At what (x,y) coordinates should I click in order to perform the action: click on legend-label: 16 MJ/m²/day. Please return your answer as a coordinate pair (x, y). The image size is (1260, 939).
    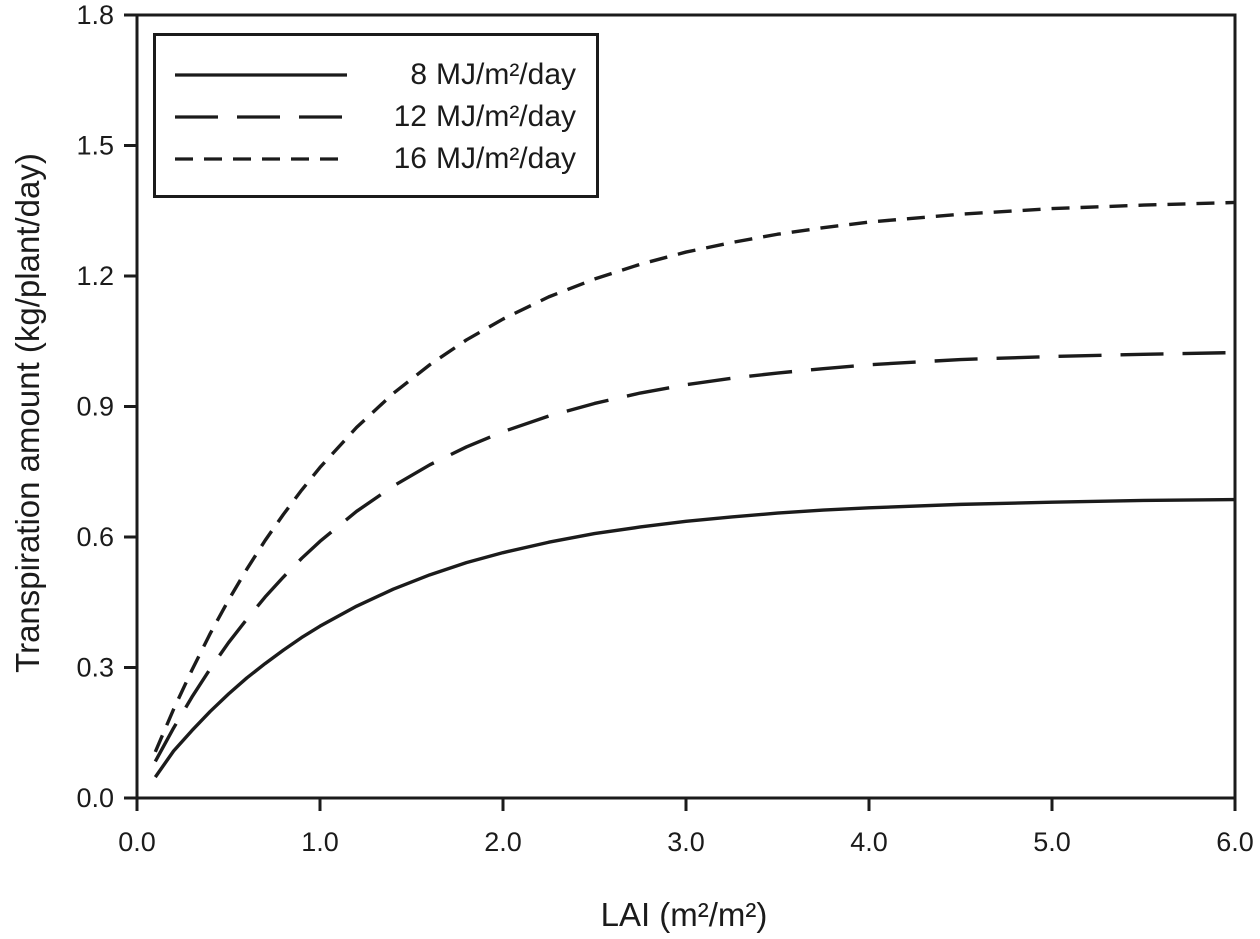
    Looking at the image, I should click on (484, 159).